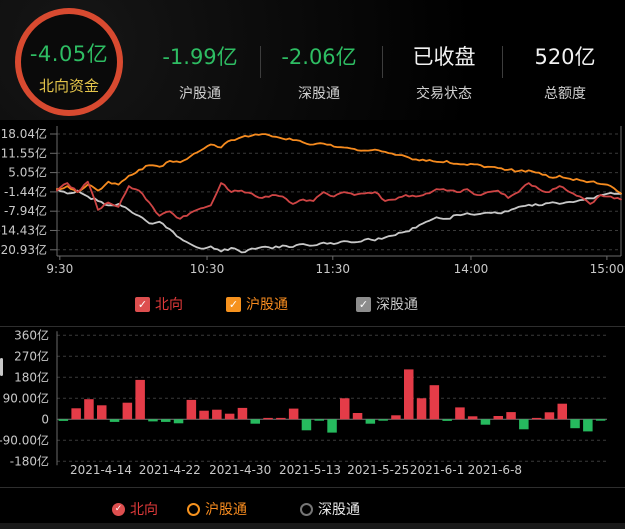 Image resolution: width=625 pixels, height=529 pixels. Describe the element at coordinates (607, 269) in the screenshot. I see `x-axis-label: 15:00` at that location.